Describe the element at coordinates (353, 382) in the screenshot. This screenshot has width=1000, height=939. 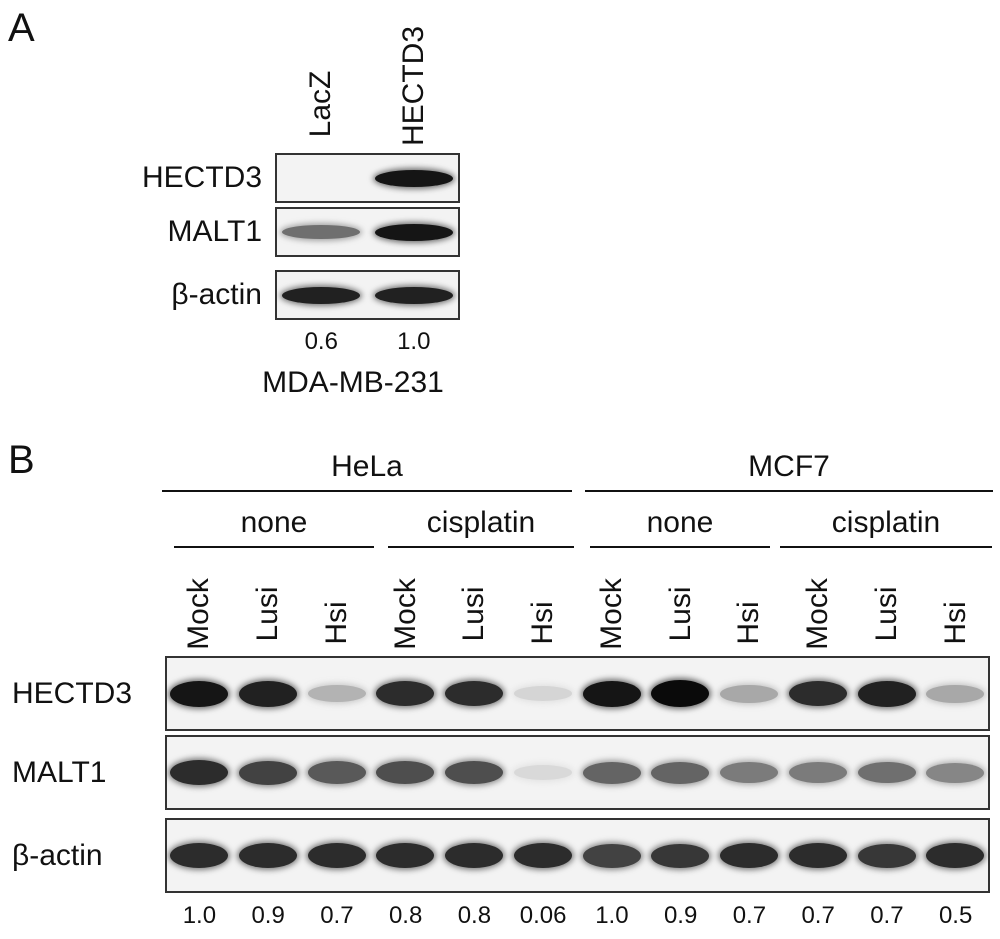
I see `panel-a-cell-line: MDA-MB-231` at that location.